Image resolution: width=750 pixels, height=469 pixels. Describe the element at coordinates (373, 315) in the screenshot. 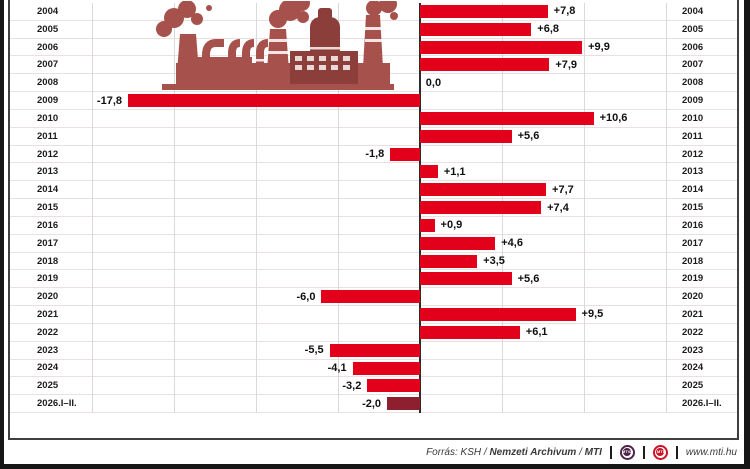

I see `chart-row: 2021 +9,5 2021` at that location.